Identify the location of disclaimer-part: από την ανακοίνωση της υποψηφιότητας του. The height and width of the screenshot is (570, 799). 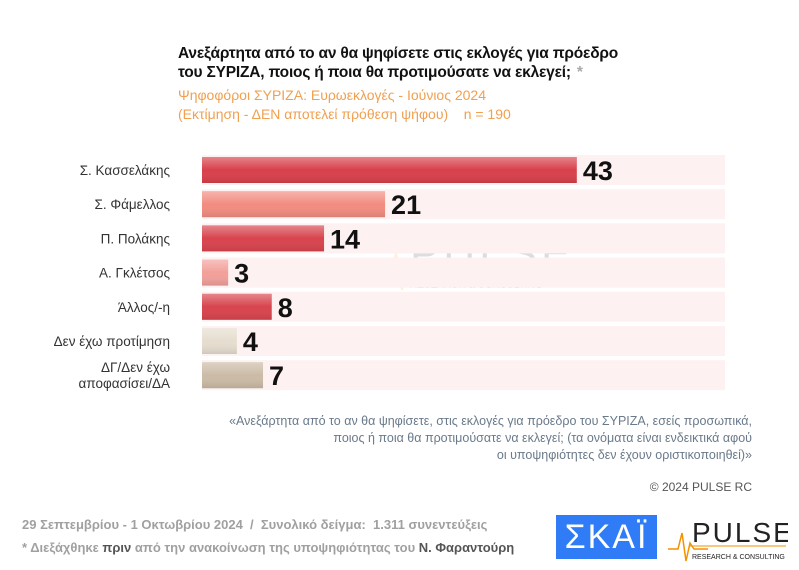
(275, 547).